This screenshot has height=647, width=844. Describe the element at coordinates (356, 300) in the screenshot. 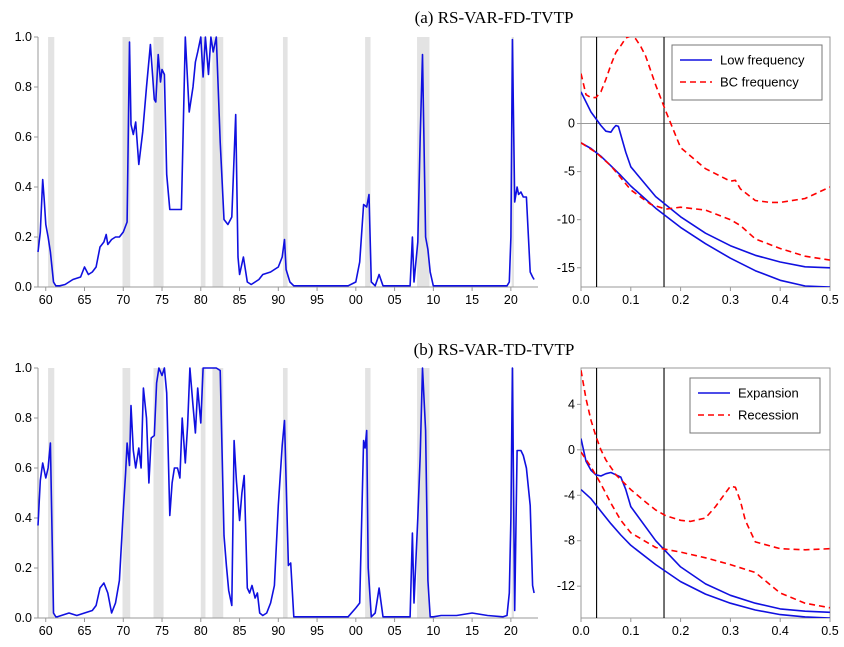

I see `pa-left-x-tick-label-8: 00` at that location.